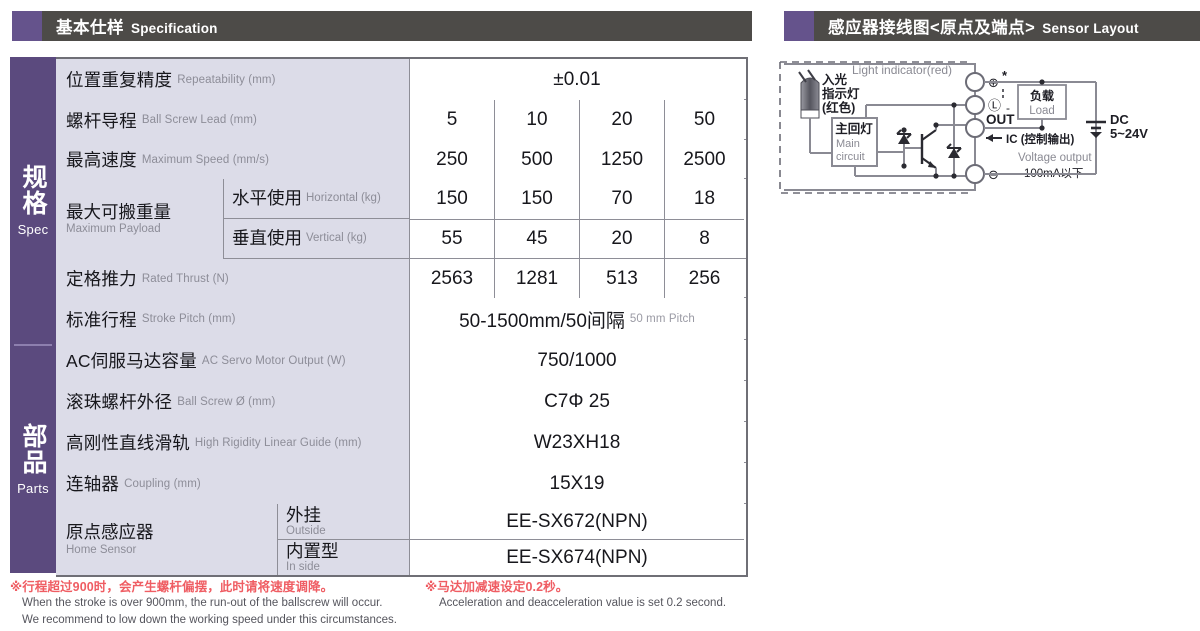 The height and width of the screenshot is (631, 1200). I want to click on row-value-span: W23XH18, so click(577, 442).